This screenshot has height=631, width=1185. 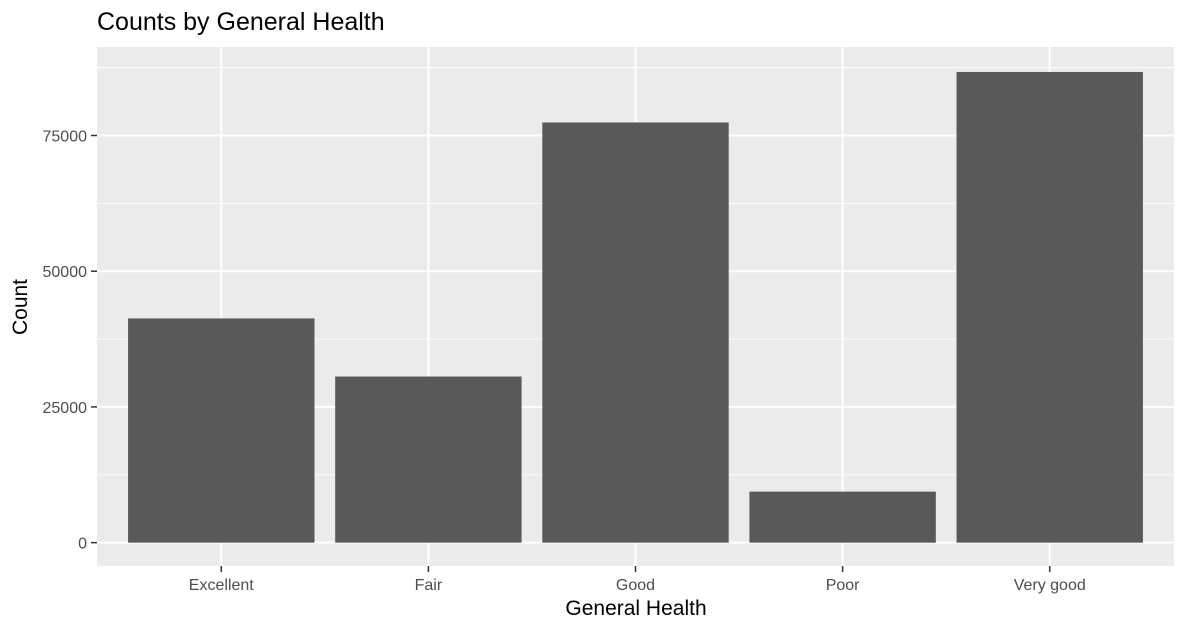 I want to click on bar-poor, so click(x=842, y=517).